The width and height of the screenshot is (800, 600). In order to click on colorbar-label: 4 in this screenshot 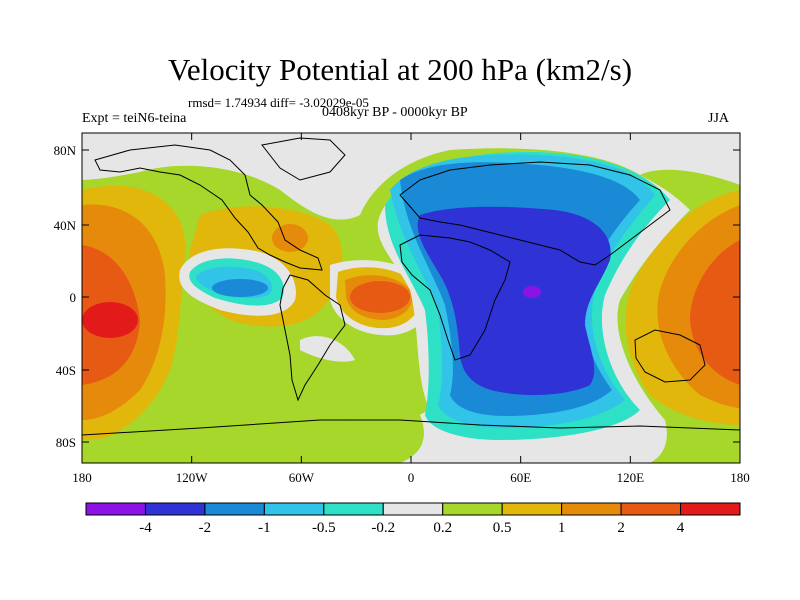, I will do `click(681, 528)`.